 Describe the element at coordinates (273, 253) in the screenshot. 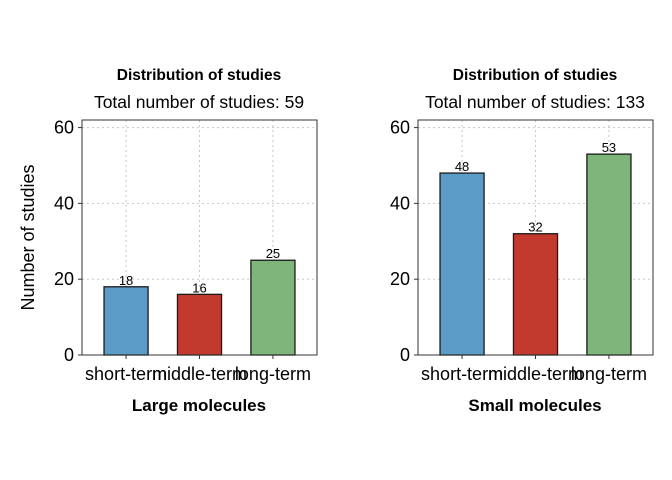

I see `data-label: 25` at that location.